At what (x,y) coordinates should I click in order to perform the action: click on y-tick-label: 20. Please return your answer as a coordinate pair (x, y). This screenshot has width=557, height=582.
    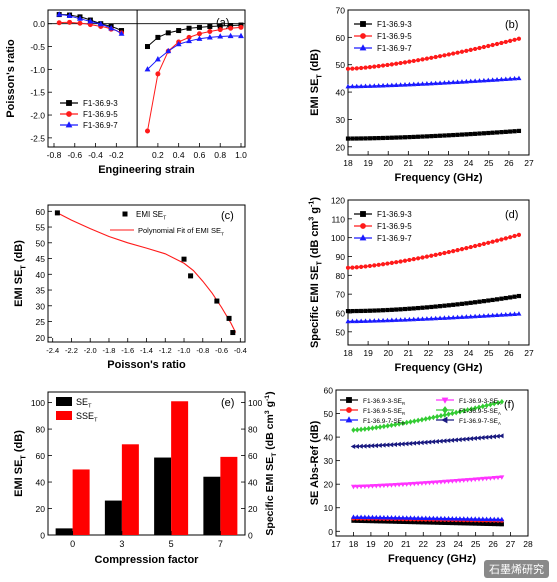
    Looking at the image, I should click on (329, 485).